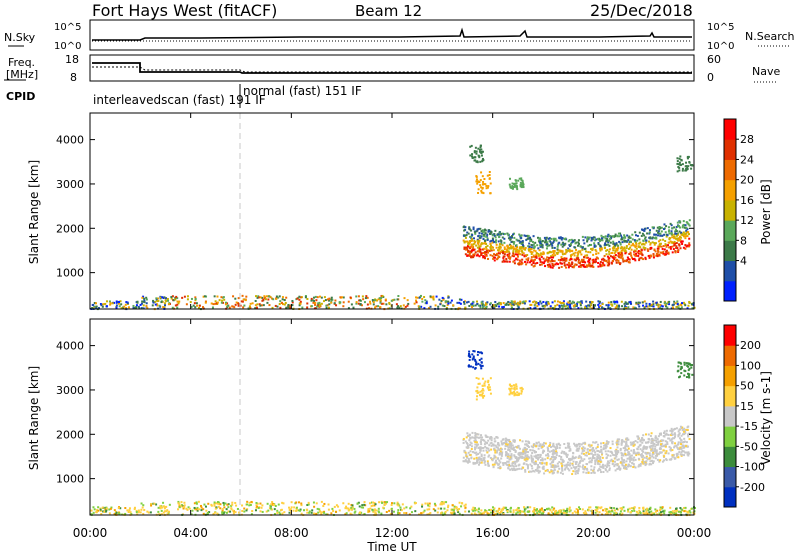 The image size is (800, 554). I want to click on ytick-label: 1000, so click(70, 479).